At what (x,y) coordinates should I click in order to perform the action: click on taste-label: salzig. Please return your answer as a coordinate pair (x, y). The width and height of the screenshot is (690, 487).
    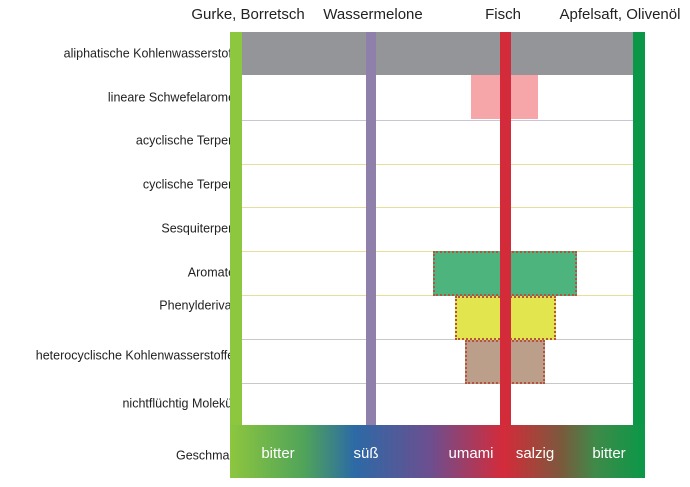
    Looking at the image, I should click on (535, 453).